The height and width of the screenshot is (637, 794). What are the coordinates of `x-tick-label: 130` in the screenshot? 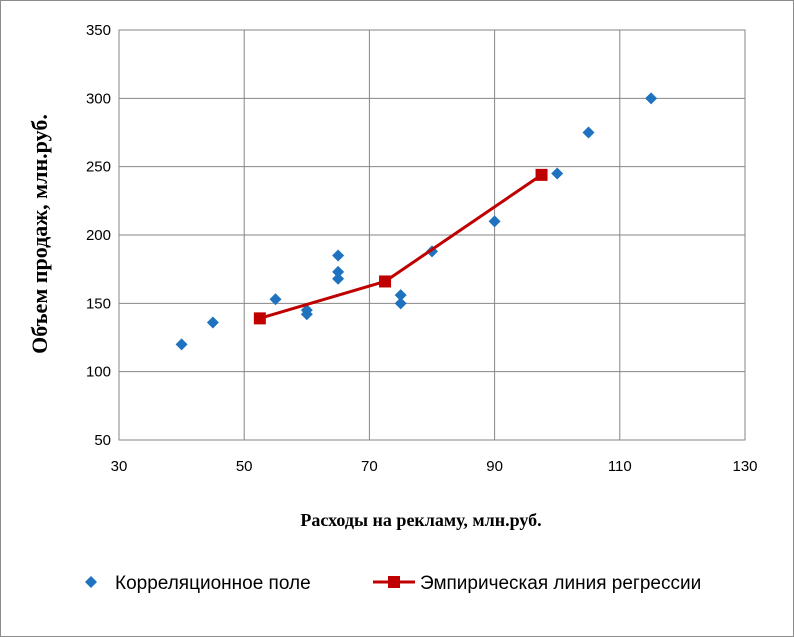 It's located at (744, 466).